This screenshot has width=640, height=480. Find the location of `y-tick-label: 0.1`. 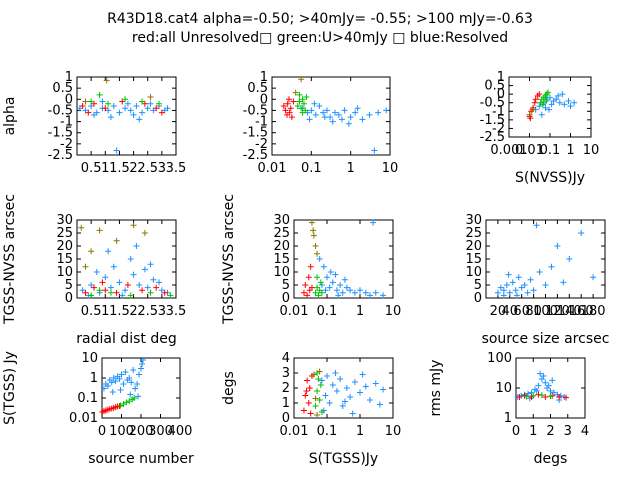

y-tick-label: 0.1 is located at coordinates (87, 398).